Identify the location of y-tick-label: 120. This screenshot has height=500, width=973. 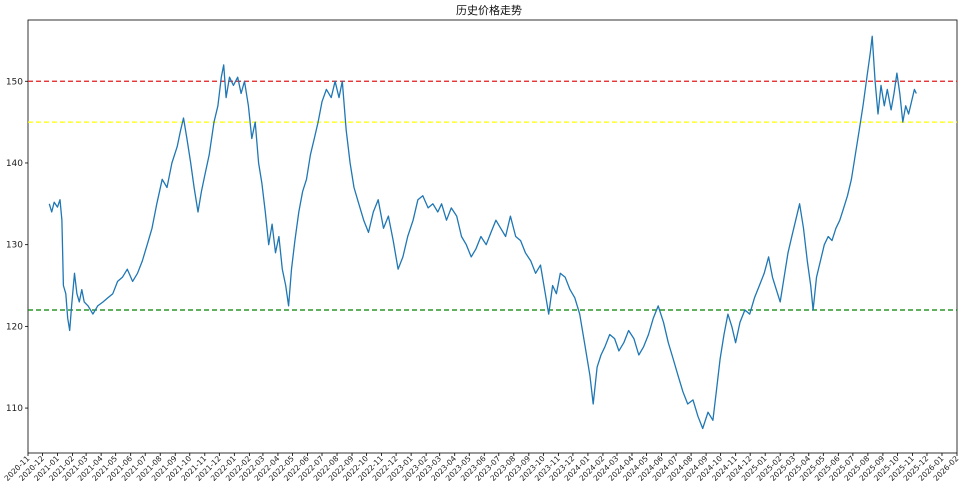
(14, 327).